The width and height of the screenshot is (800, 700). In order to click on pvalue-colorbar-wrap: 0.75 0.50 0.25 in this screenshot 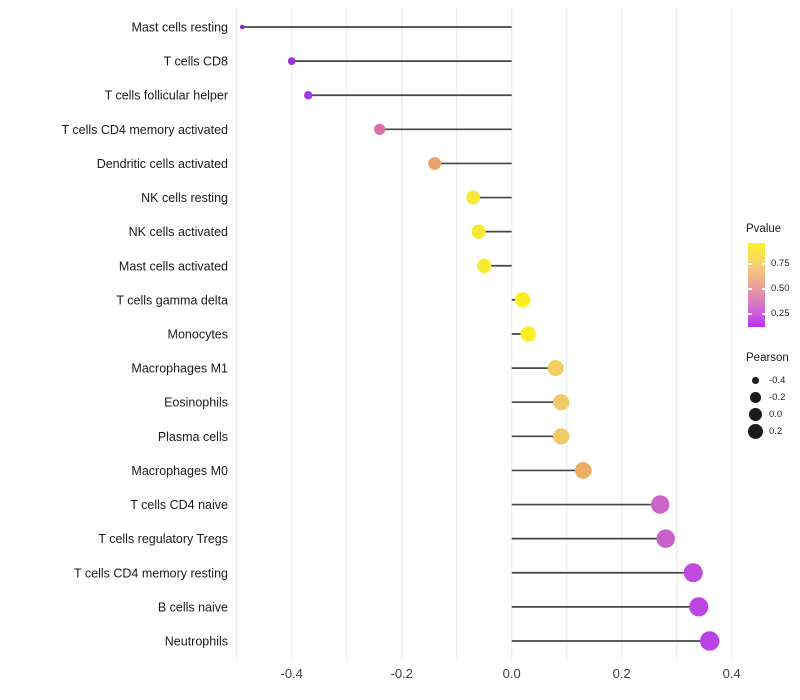, I will do `click(773, 286)`.